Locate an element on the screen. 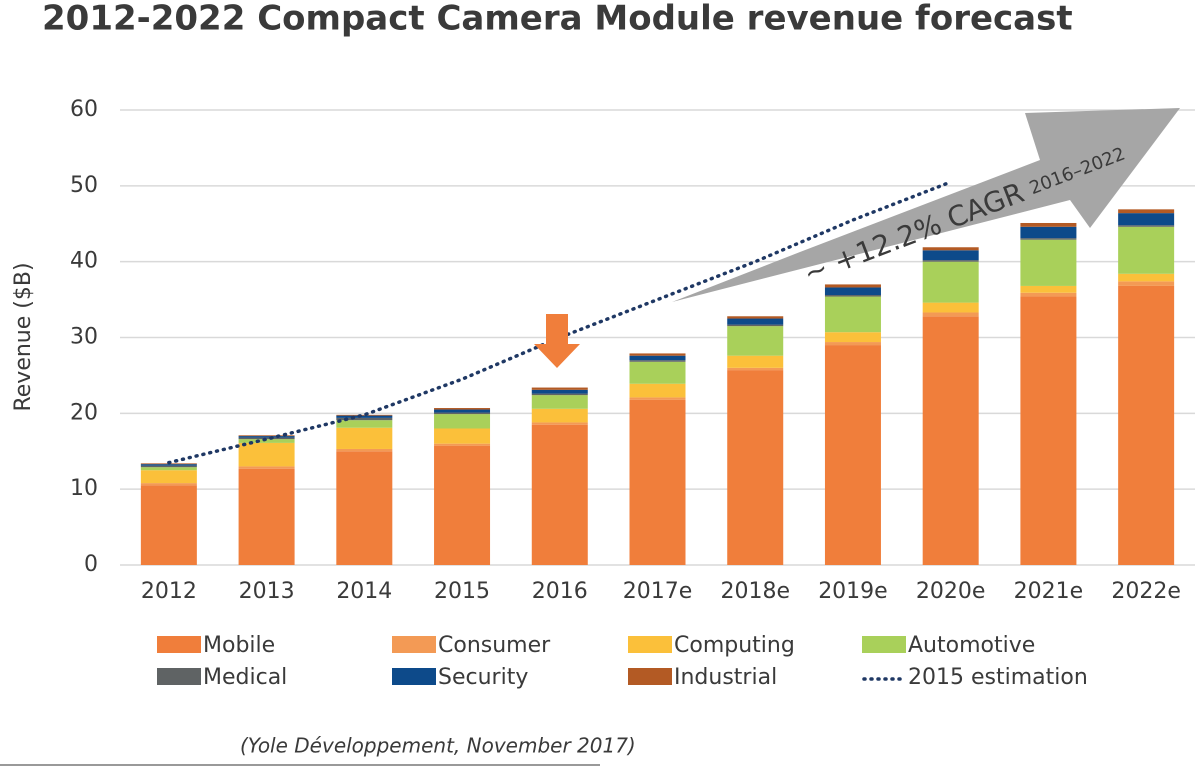 The image size is (1203, 767). x-tick-label: 2012 is located at coordinates (169, 591).